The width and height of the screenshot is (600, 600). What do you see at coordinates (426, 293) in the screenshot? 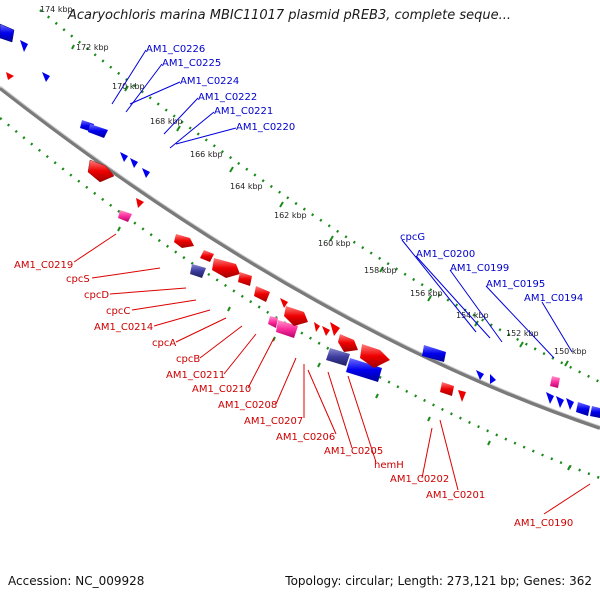
I see `kbp-label: 156 kbp` at bounding box center [426, 293].